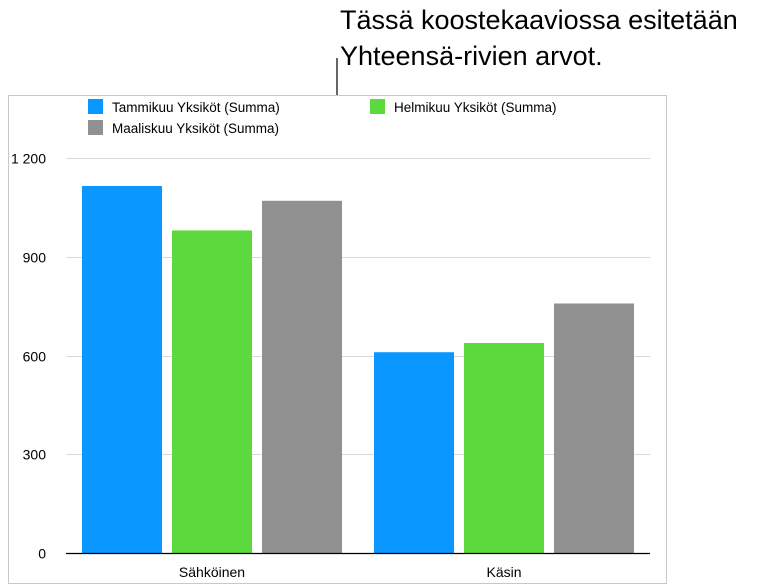 The image size is (780, 585). I want to click on x-category-label: Sähköinen, so click(212, 572).